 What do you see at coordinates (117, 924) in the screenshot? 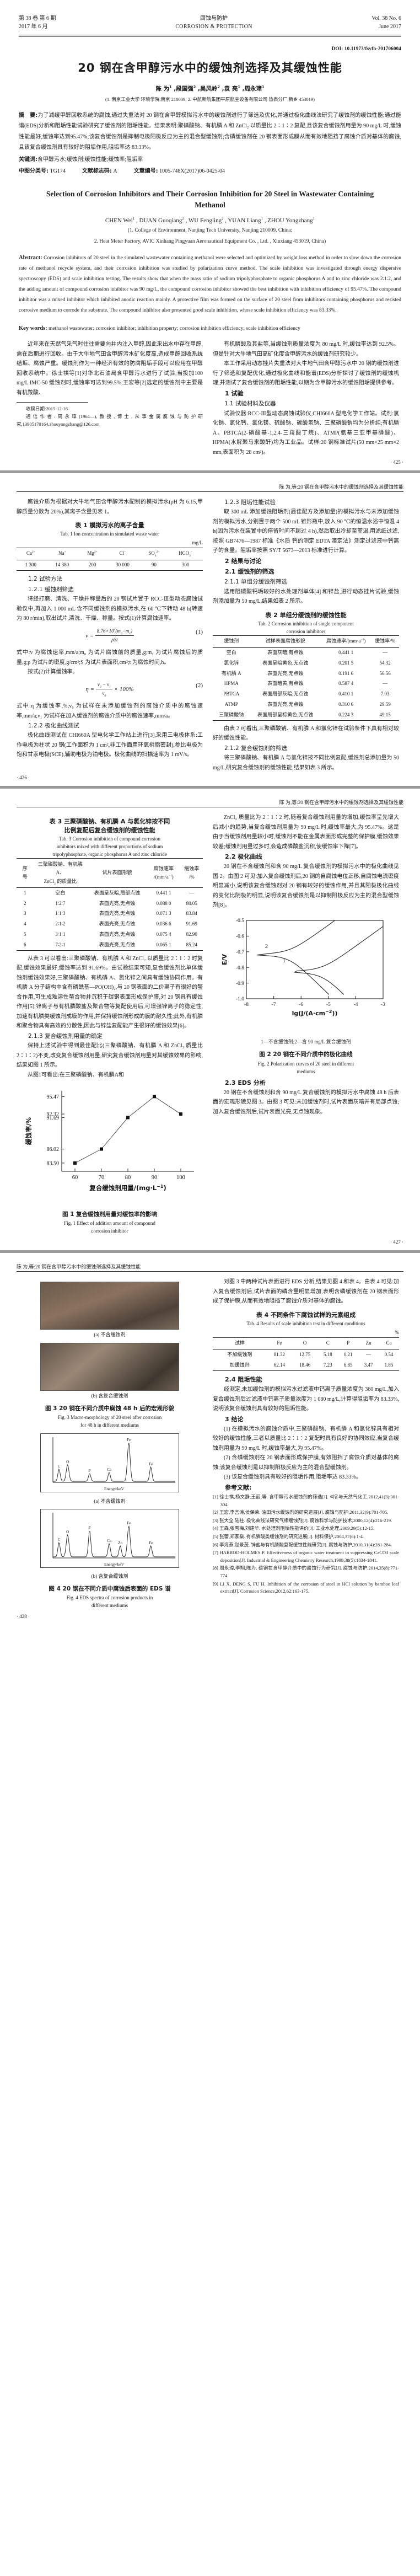
I see `table-cell: 表面光亮,无点蚀` at bounding box center [117, 924].